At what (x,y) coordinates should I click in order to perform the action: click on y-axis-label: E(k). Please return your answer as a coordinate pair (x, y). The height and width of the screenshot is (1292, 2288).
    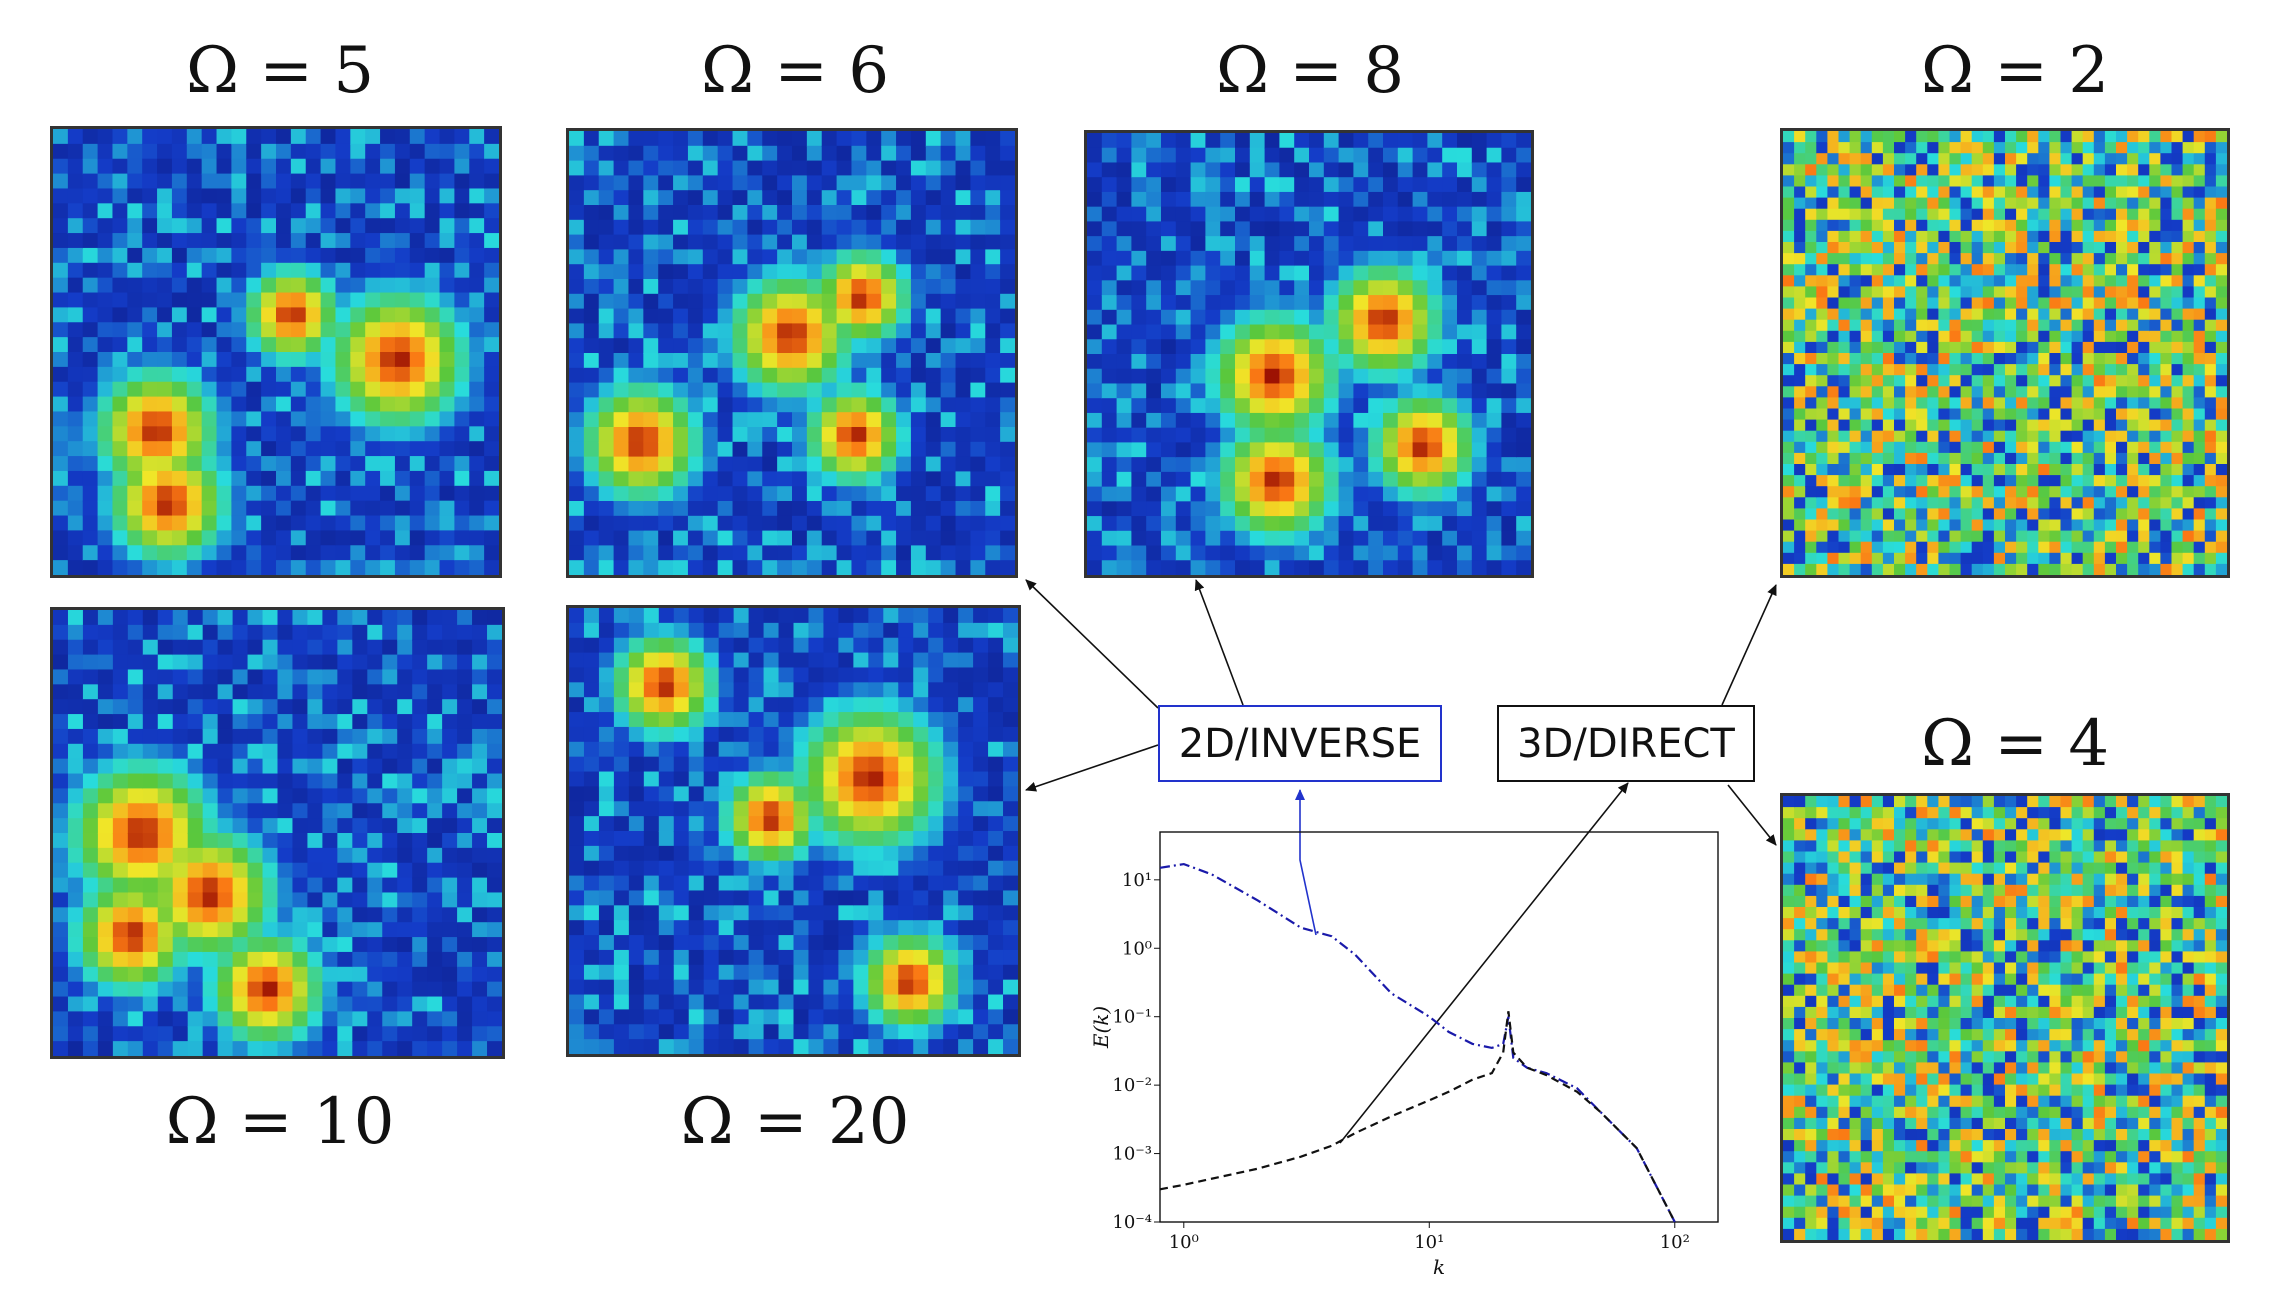
    Looking at the image, I should click on (1101, 1027).